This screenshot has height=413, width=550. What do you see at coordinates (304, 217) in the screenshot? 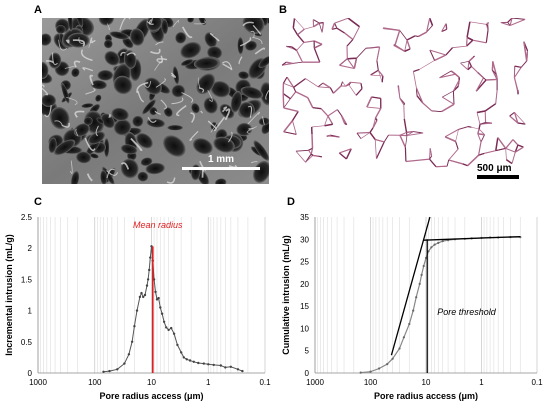
I see `y-tick-label: 35` at bounding box center [304, 217].